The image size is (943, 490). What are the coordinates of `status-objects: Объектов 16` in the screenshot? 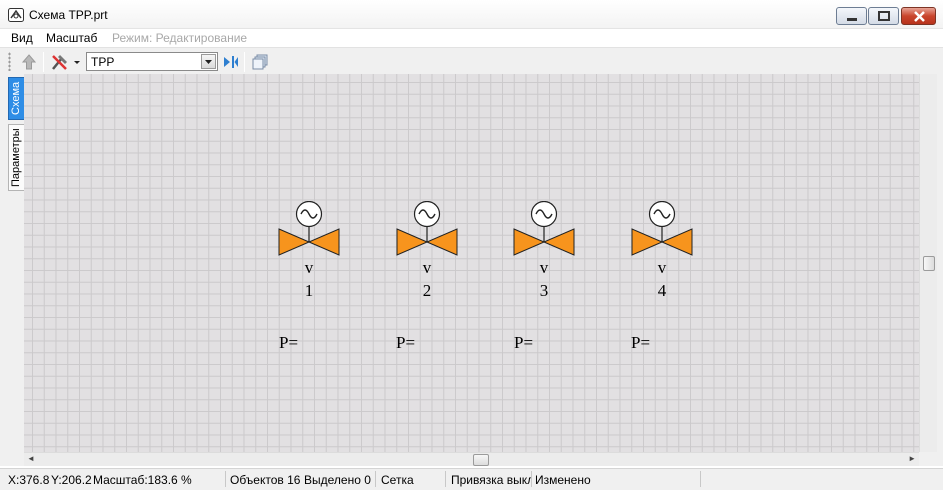 It's located at (265, 480).